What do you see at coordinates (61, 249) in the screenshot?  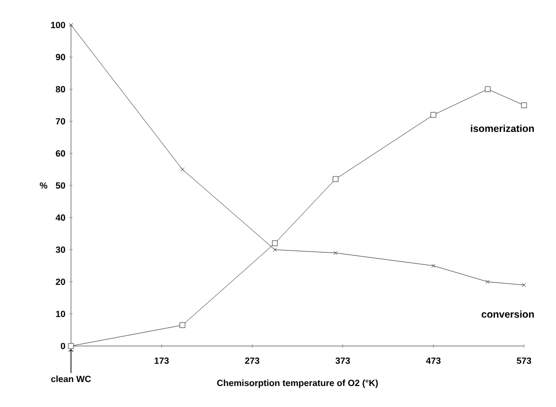 I see `y-tick-label: 30` at bounding box center [61, 249].